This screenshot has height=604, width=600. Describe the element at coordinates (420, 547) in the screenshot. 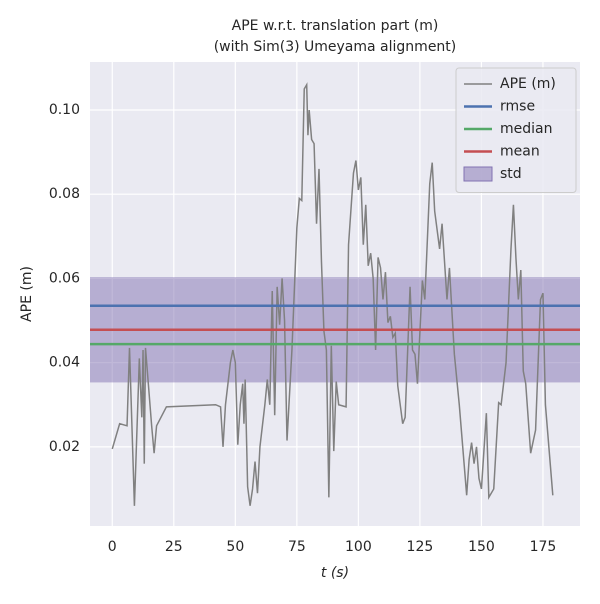

I see `x-tick-label: 125` at that location.